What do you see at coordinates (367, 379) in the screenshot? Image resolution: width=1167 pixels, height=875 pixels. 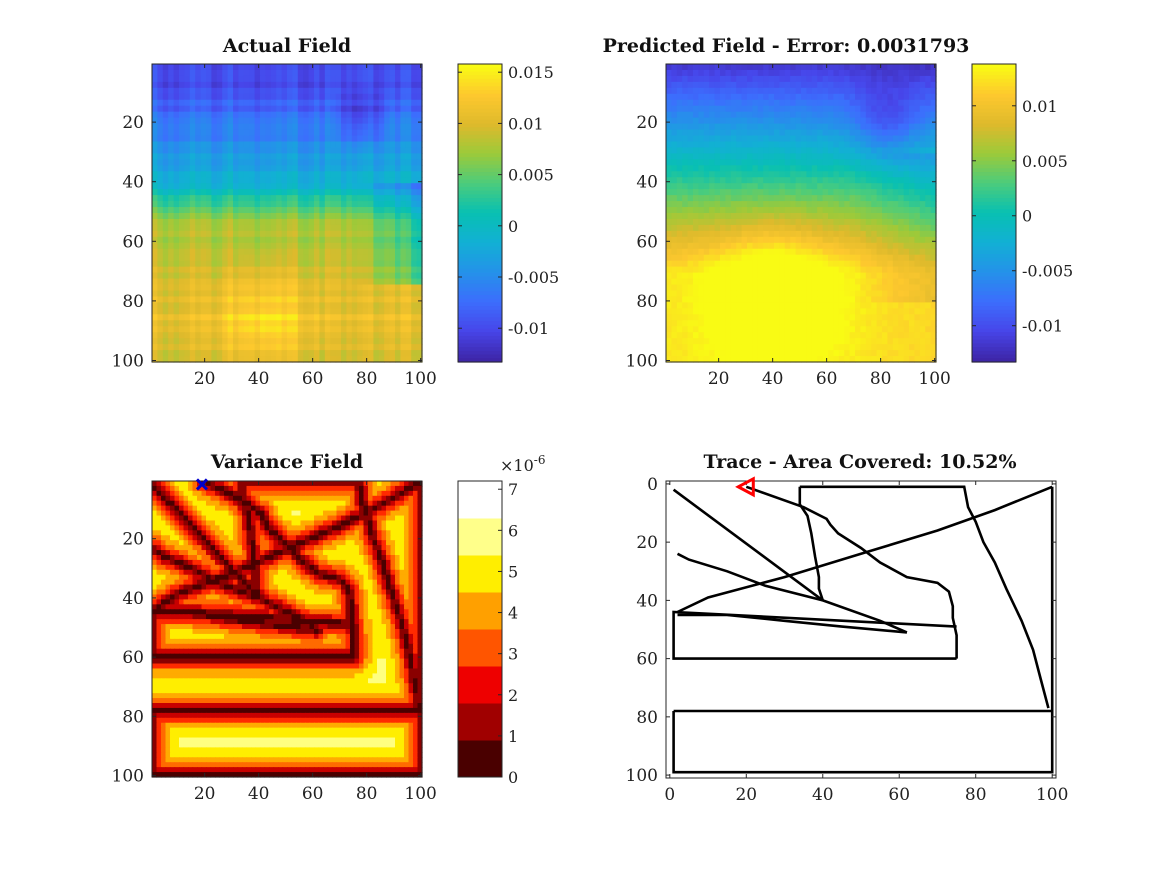 I see `x-tick-label: 80` at bounding box center [367, 379].